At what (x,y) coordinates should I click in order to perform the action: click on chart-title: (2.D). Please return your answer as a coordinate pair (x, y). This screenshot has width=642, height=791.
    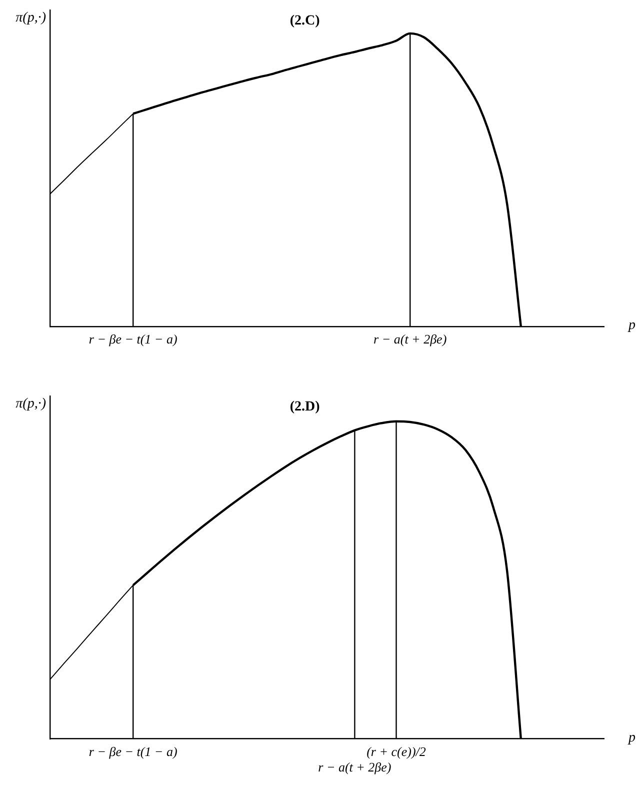
    Looking at the image, I should click on (305, 407).